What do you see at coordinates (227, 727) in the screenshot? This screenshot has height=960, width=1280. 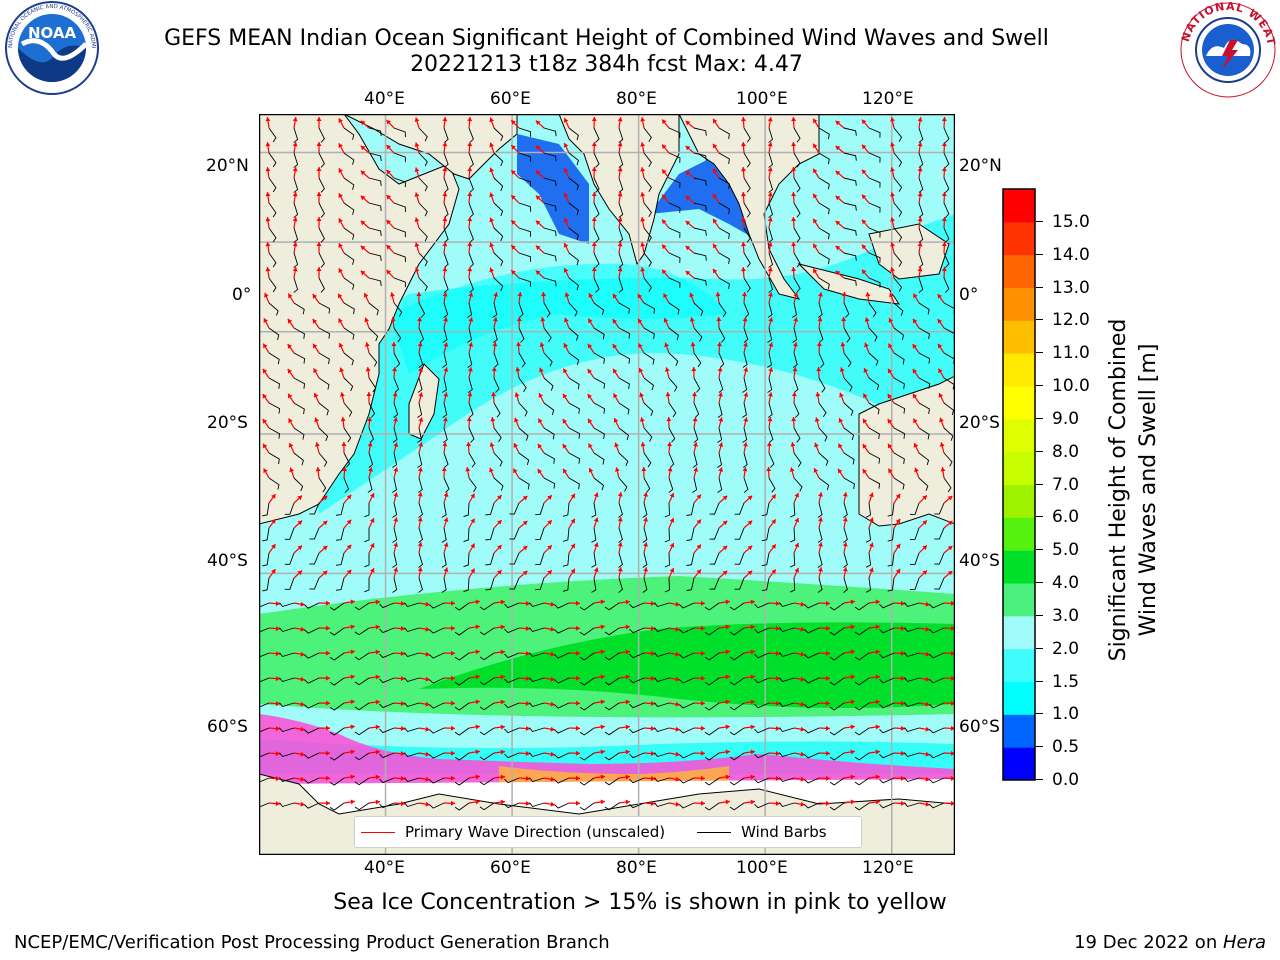 I see `lat-tick-left-60s: 60°S` at bounding box center [227, 727].